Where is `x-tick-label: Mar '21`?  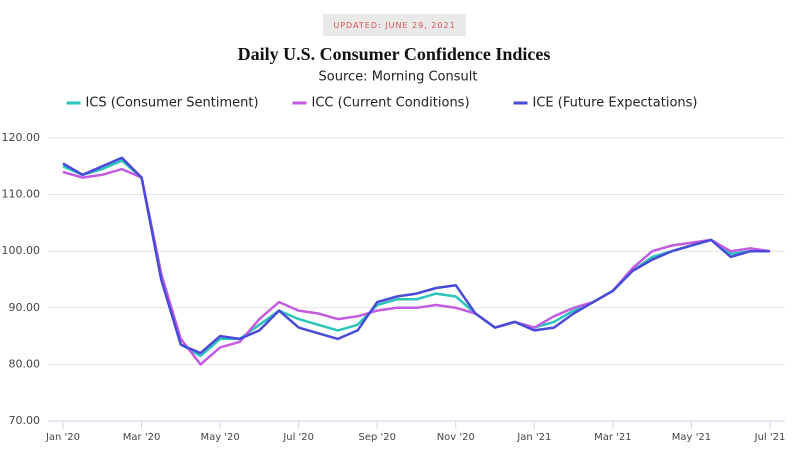
x-tick-label: Mar '21 is located at coordinates (613, 437).